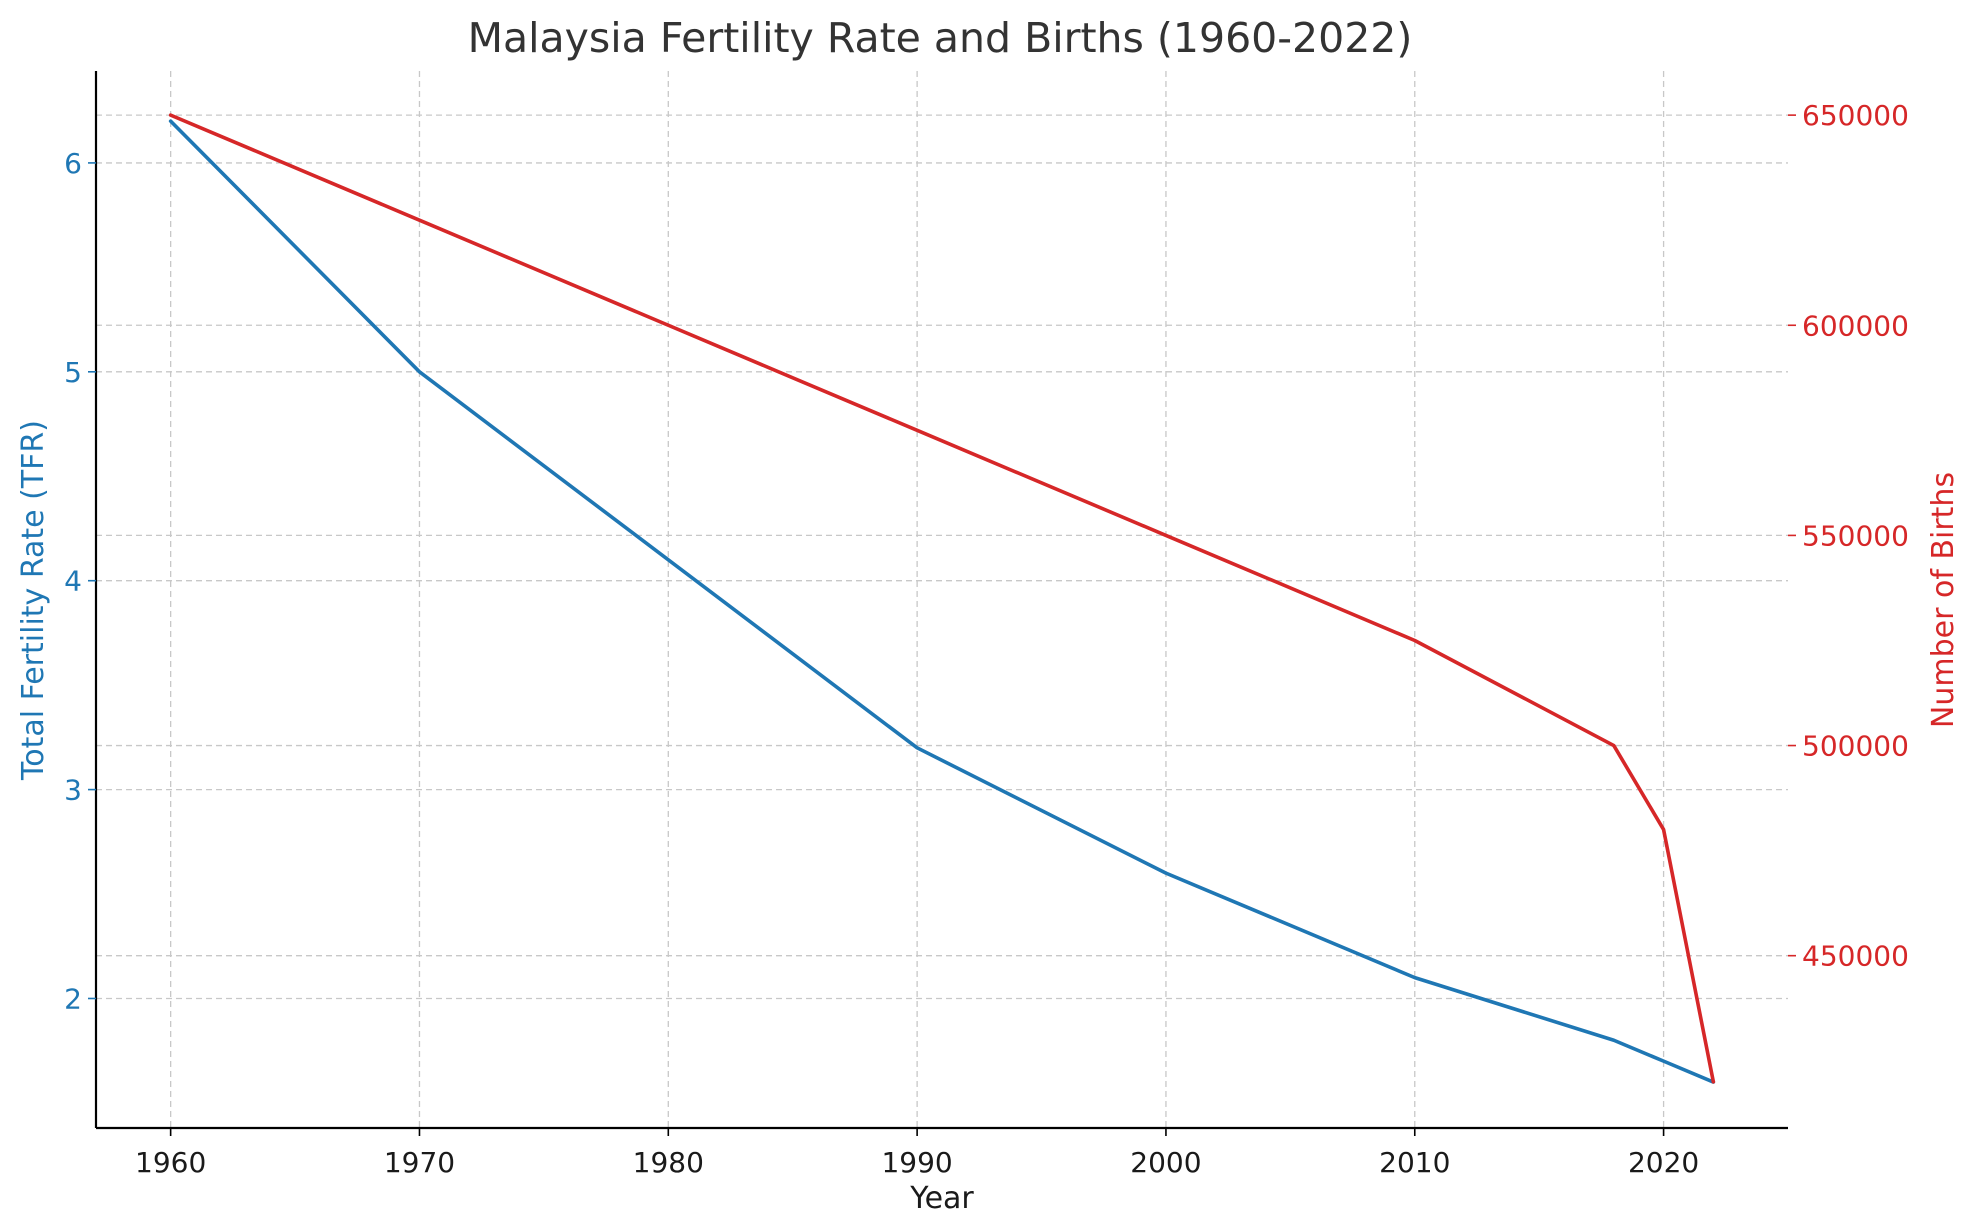 The height and width of the screenshot is (1230, 1979). Describe the element at coordinates (941, 1198) in the screenshot. I see `x-axis-label: Year` at that location.